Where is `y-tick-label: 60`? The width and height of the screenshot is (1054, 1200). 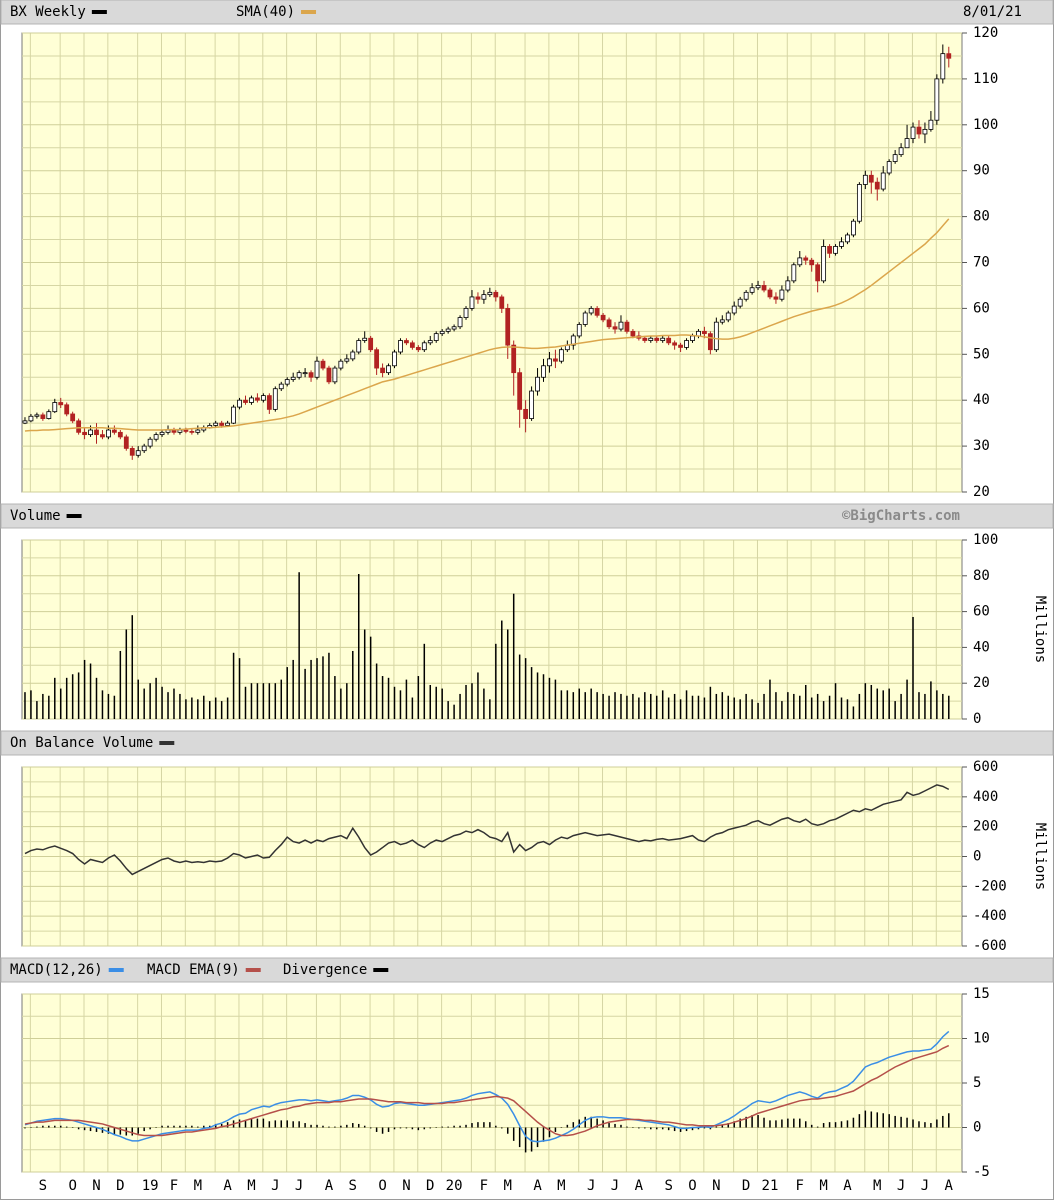
y-tick-label: 60 is located at coordinates (981, 308).